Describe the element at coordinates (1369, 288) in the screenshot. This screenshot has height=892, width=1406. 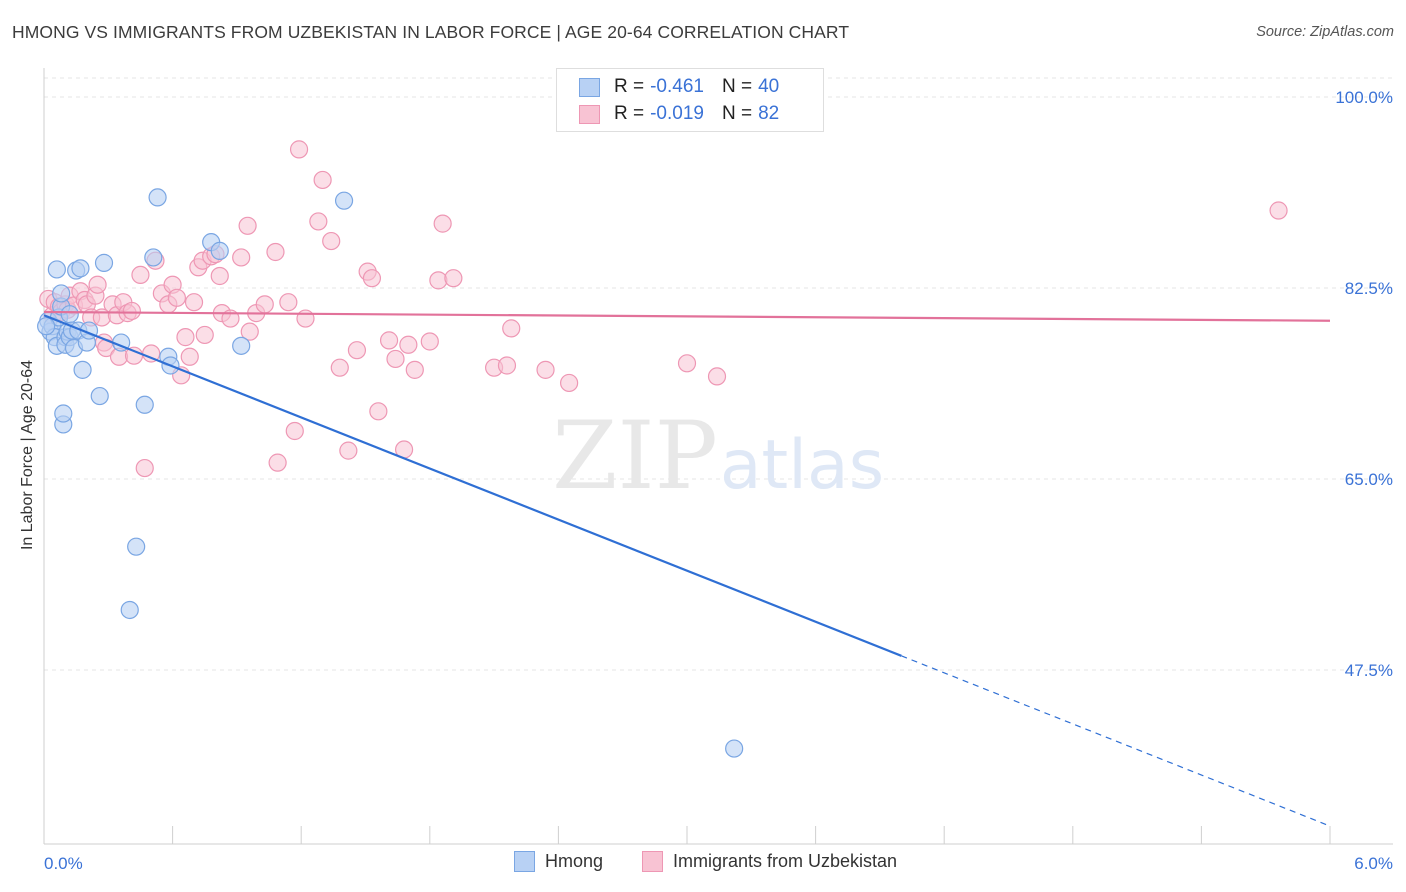
I see `y-tick-label: 82.5%` at that location.